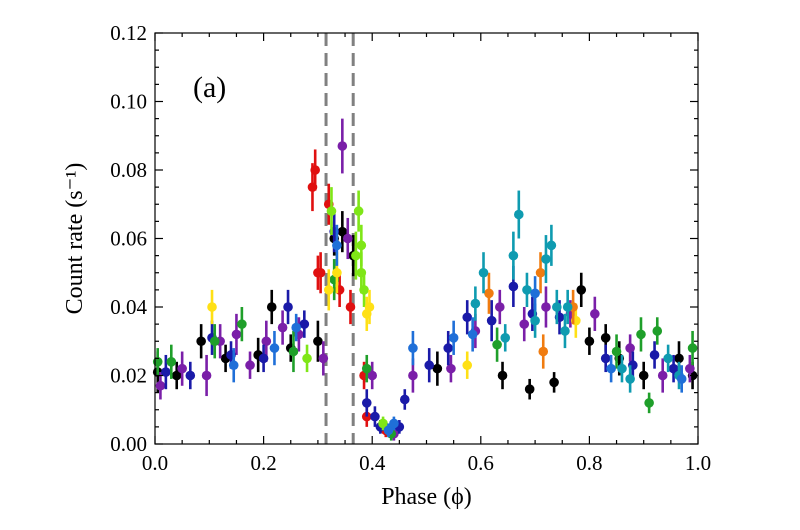 This screenshot has width=800, height=530. What do you see at coordinates (128, 444) in the screenshot?
I see `y-tick-label: 0.00` at bounding box center [128, 444].